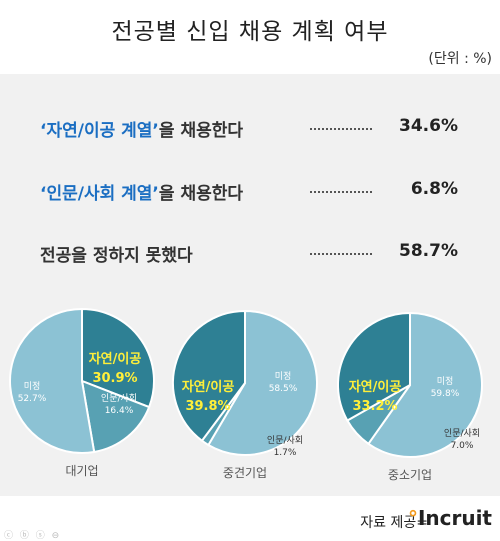 The image size is (500, 541). I want to click on slice-value-label: 7.0%, so click(462, 446).